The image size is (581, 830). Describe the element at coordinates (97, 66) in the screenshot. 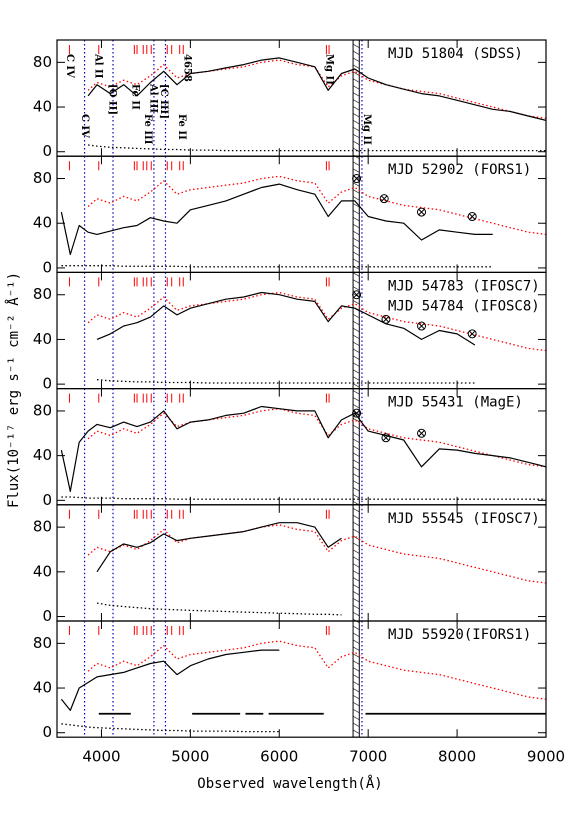

I see `line-label: Al II` at that location.